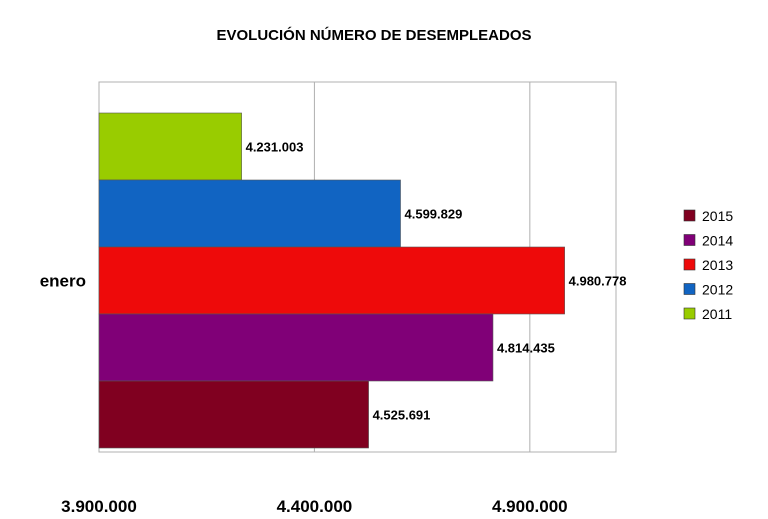 The image size is (768, 519). I want to click on data-label-2011: 4.231.003, so click(275, 147).